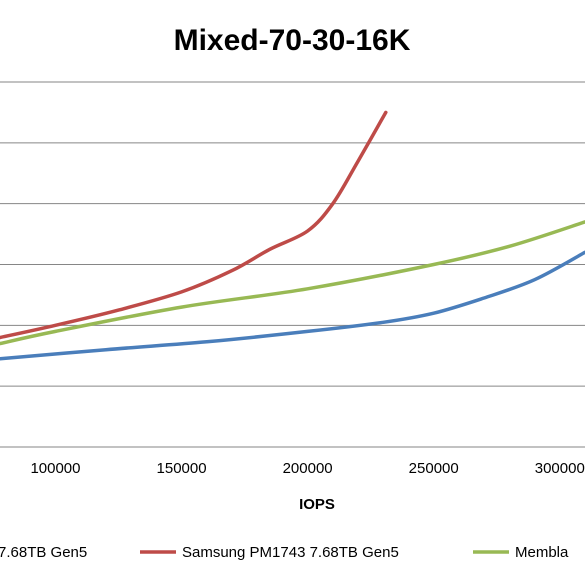  Describe the element at coordinates (542, 552) in the screenshot. I see `legend-label-2: Membla` at that location.